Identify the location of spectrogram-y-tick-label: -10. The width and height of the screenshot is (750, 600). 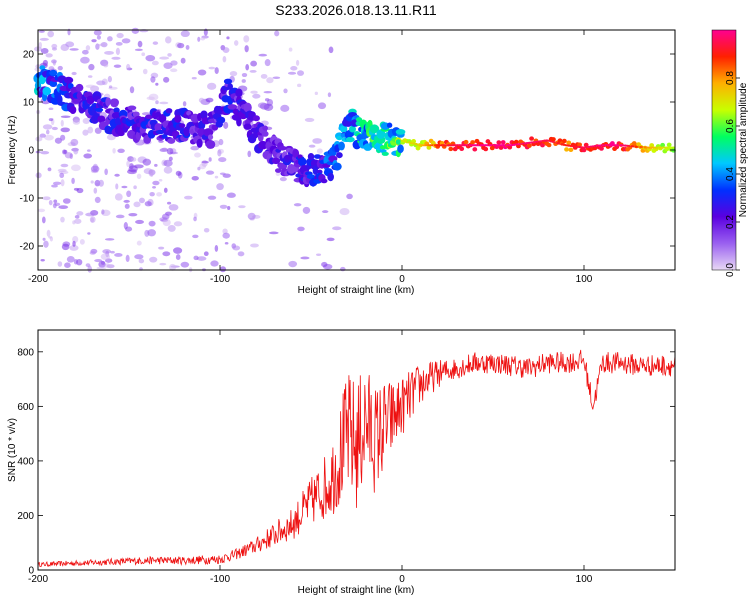
(27, 199).